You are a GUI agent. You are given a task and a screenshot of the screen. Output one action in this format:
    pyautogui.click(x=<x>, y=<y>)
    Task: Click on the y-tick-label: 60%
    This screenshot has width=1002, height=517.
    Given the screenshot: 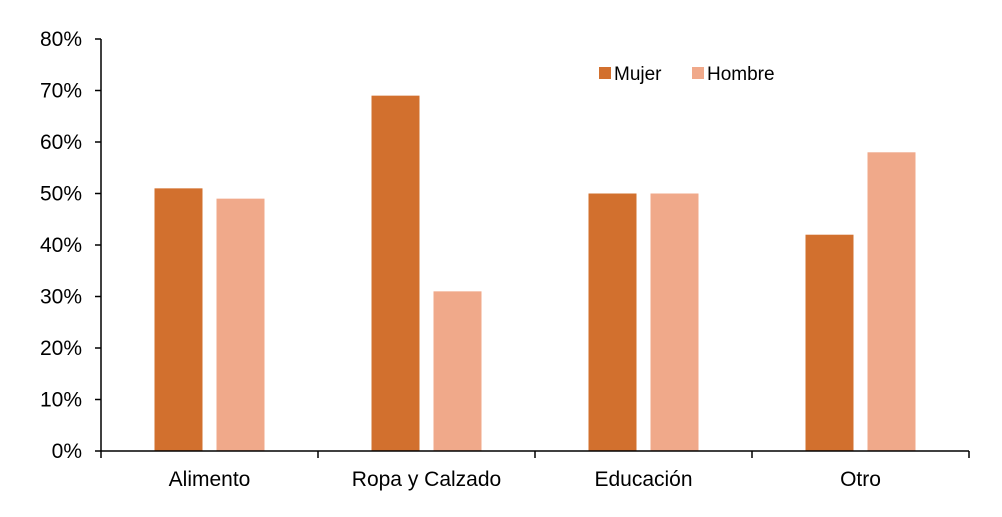 What is the action you would take?
    pyautogui.click(x=61, y=142)
    